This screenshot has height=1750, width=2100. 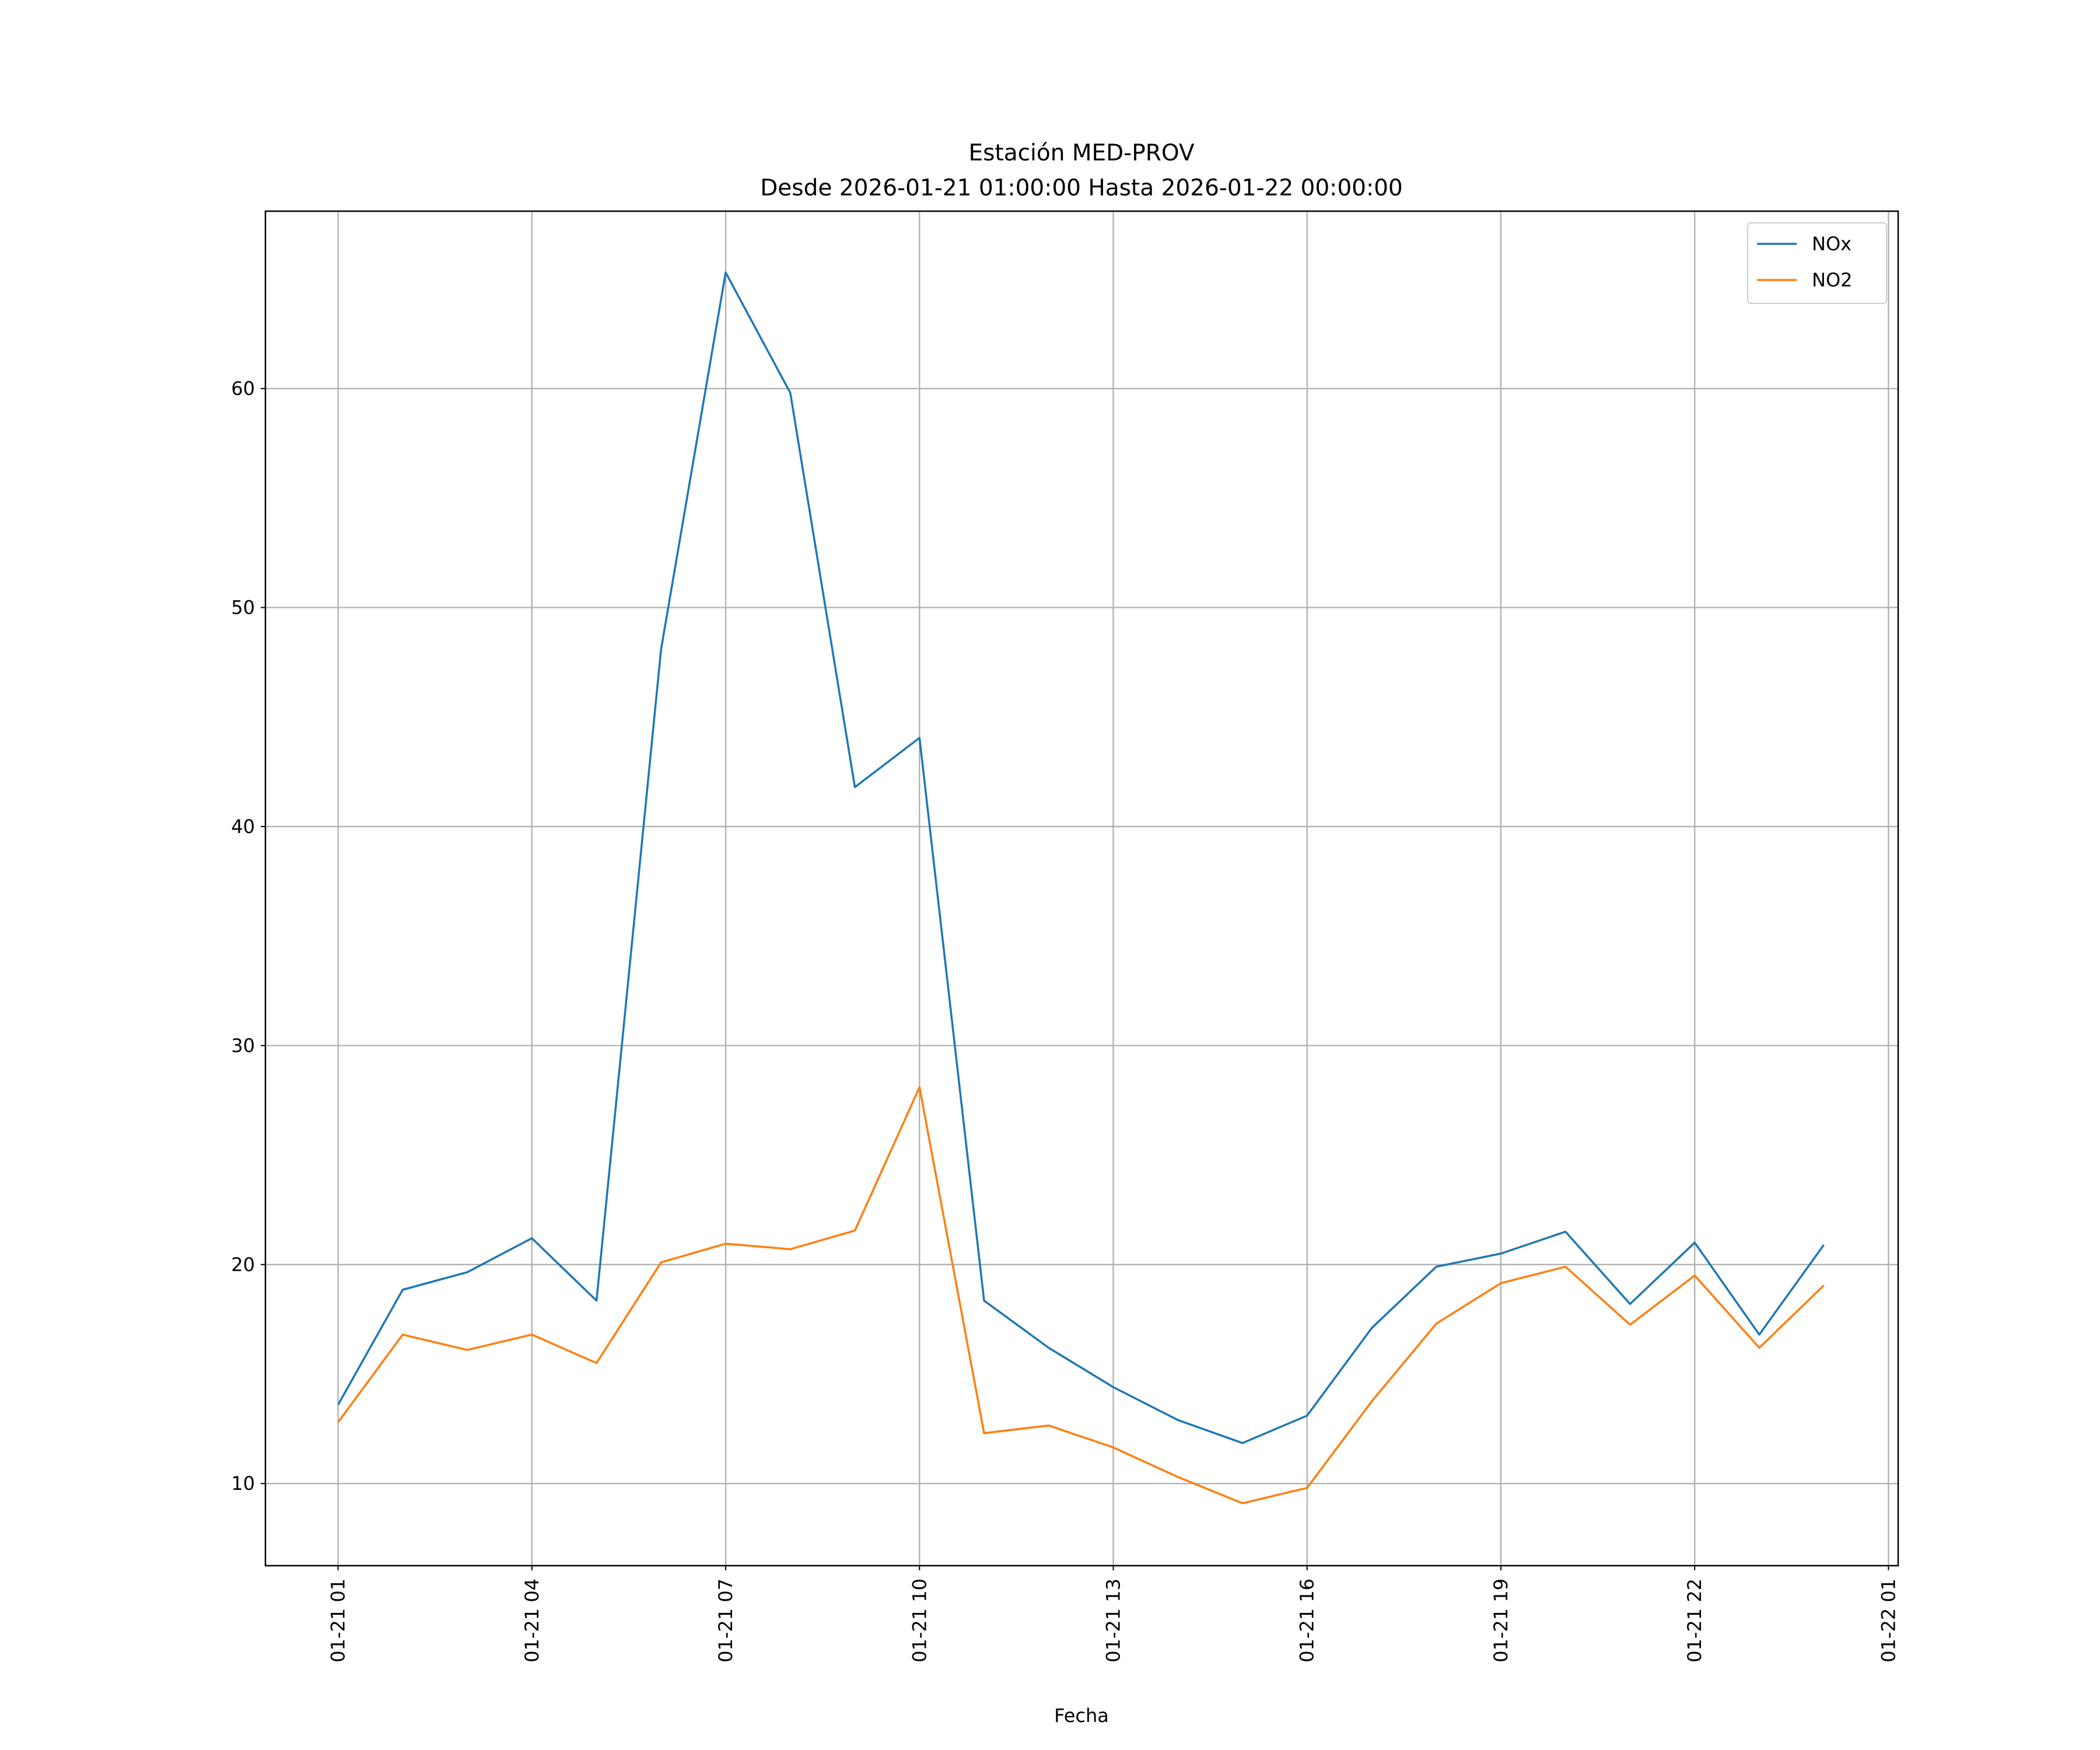 I want to click on x-tick-label: 01-21 10, so click(x=919, y=1620).